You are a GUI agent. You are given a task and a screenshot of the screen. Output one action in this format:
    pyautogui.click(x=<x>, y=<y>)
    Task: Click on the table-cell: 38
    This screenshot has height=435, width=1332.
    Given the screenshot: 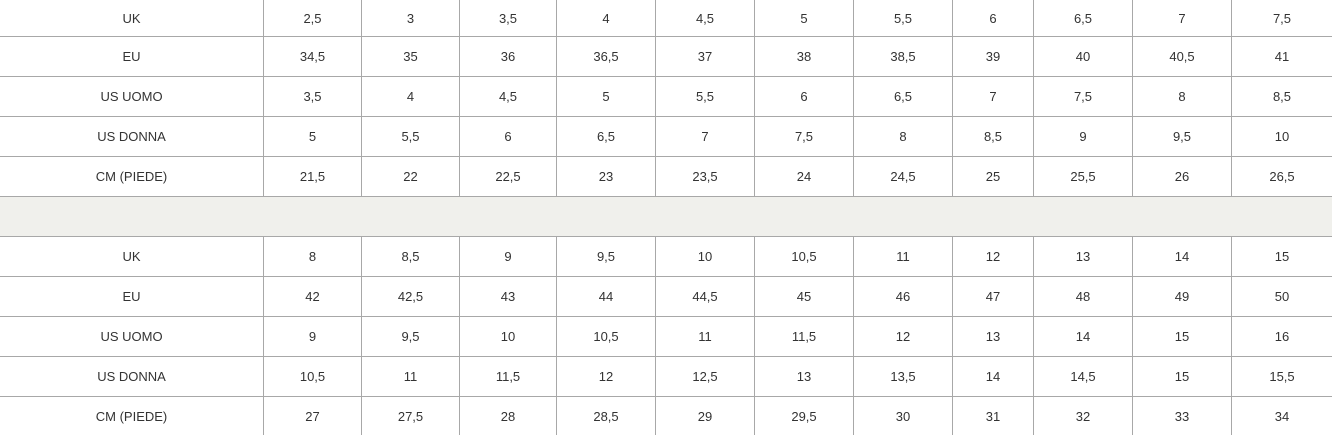 What is the action you would take?
    pyautogui.click(x=804, y=56)
    